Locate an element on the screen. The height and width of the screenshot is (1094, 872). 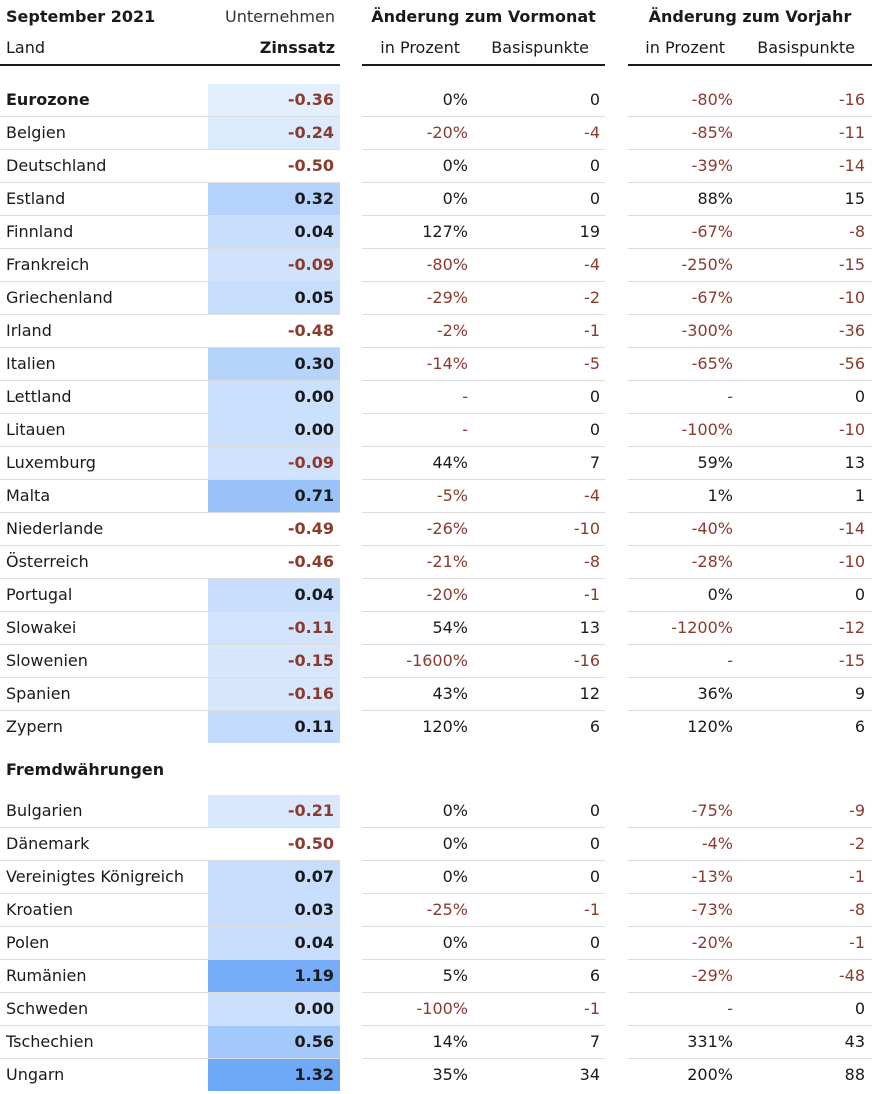
vj-basis-points: -11 is located at coordinates (851, 132).